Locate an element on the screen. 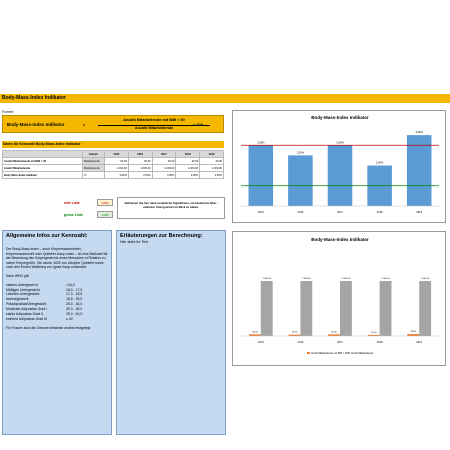  x-tick-label: 2015 is located at coordinates (261, 212).